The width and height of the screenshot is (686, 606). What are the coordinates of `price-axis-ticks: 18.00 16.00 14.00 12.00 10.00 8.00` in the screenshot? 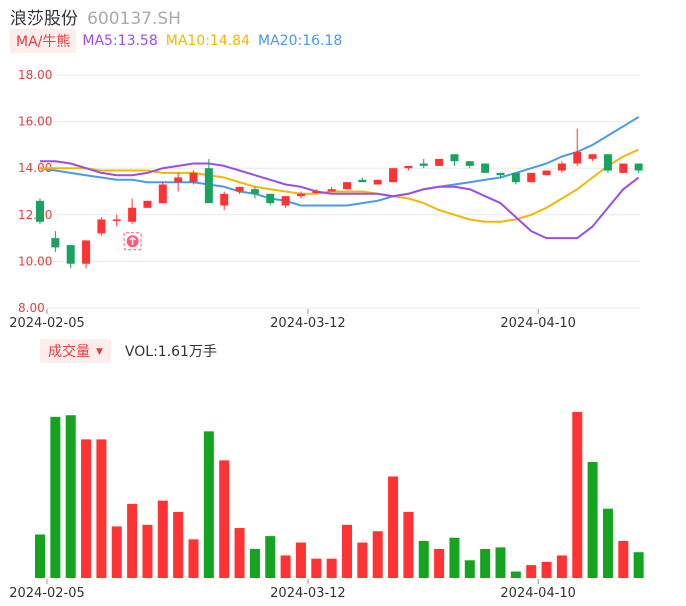 It's located at (35, 191).